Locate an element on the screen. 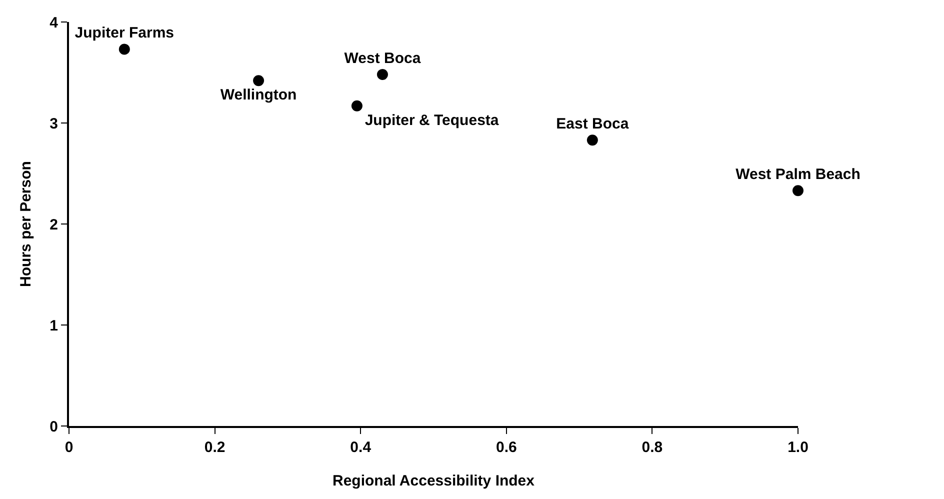 This screenshot has width=944, height=499. y-tick-label: 4 is located at coordinates (54, 23).